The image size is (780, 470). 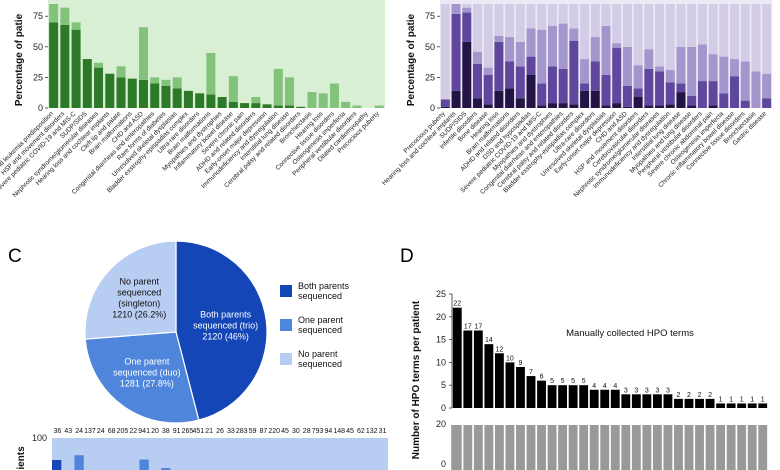 What do you see at coordinates (15, 256) in the screenshot?
I see `panel-letter-c: C` at bounding box center [15, 256].